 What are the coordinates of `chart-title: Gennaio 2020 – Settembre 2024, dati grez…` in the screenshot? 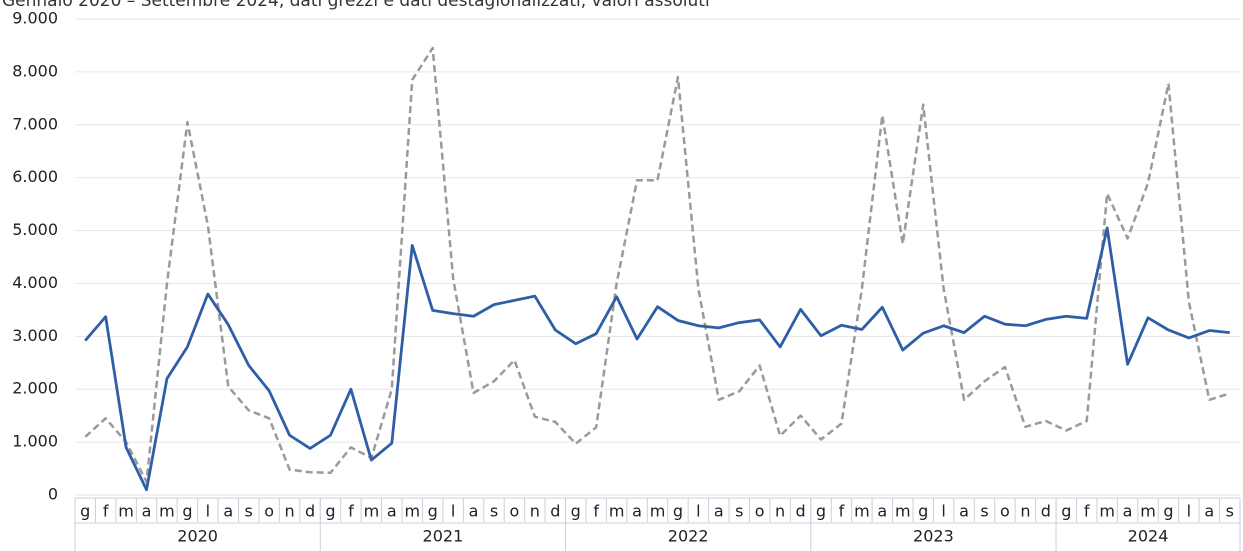 It's located at (356, 5).